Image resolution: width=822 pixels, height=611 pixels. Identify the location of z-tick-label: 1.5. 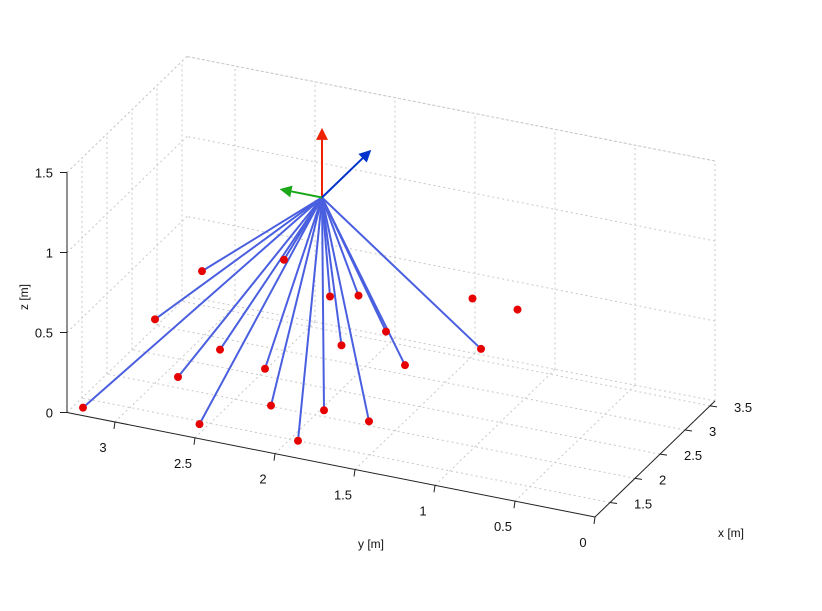
(44, 172).